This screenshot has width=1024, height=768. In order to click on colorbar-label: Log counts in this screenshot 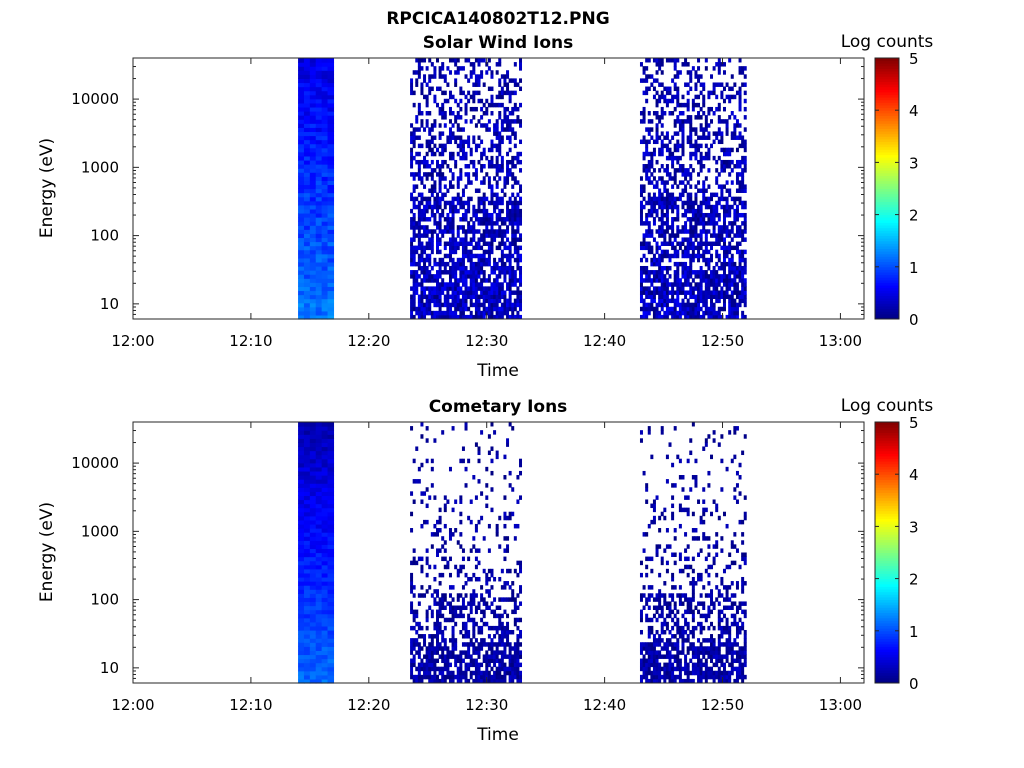, I will do `click(887, 42)`.